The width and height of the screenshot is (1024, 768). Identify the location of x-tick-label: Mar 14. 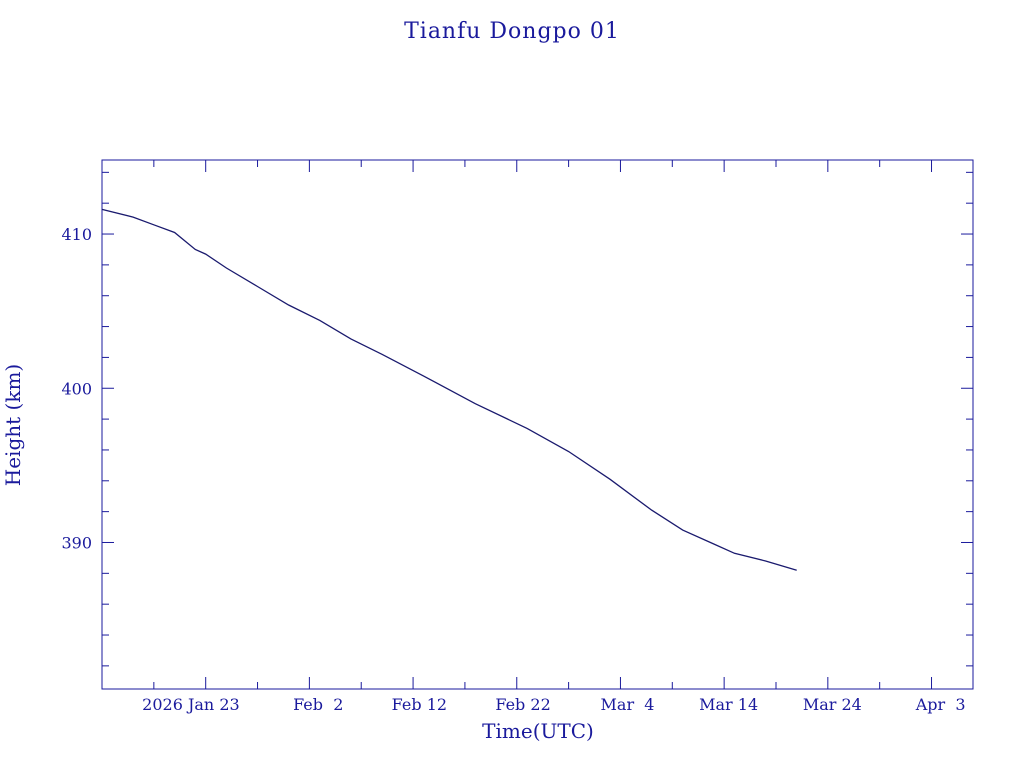
(728, 704).